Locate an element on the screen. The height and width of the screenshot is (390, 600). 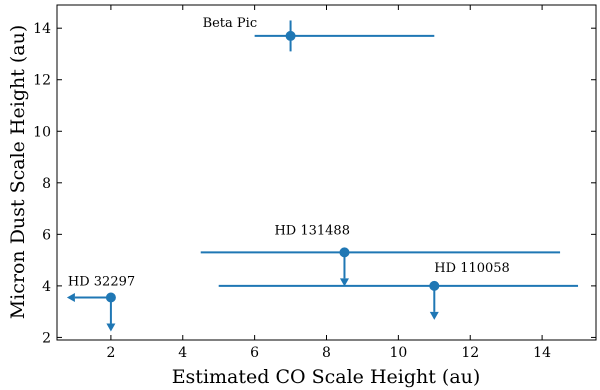
y-tick-label: 12 is located at coordinates (42, 81).